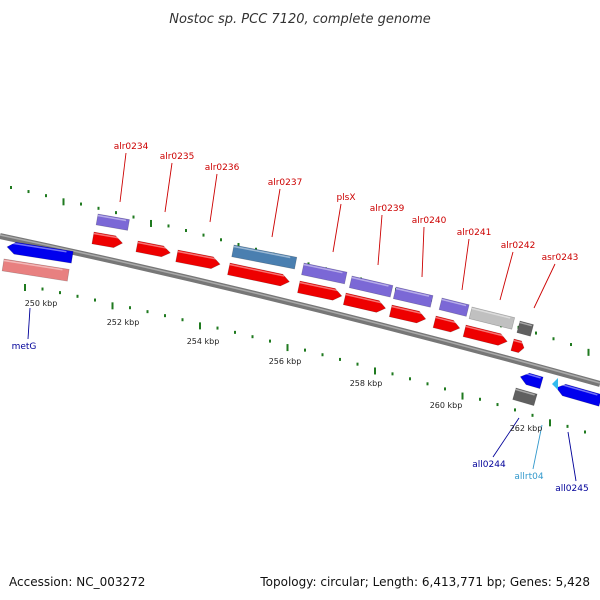 The width and height of the screenshot is (600, 600). Describe the element at coordinates (177, 157) in the screenshot. I see `gene-label-alr0235: alr0235` at that location.